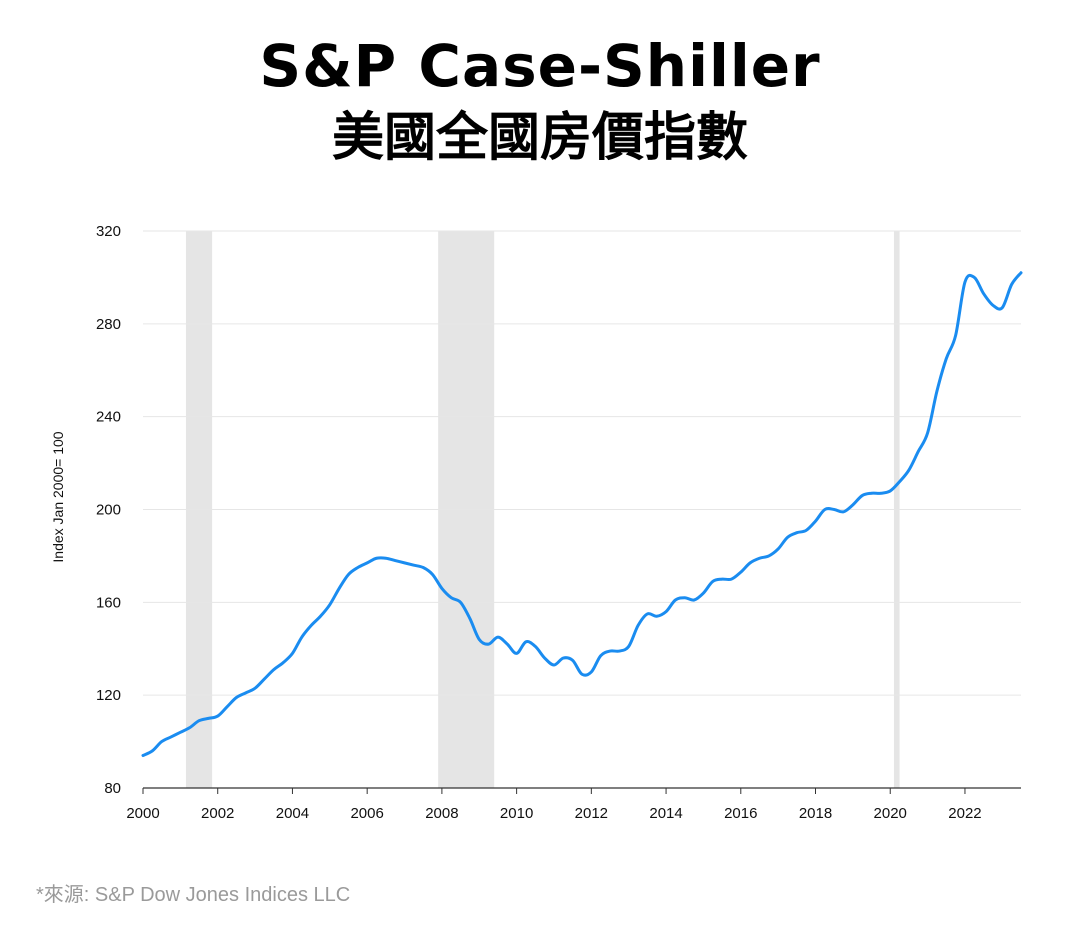 The image size is (1080, 933). What do you see at coordinates (890, 813) in the screenshot?
I see `x-tick-label: 2020` at bounding box center [890, 813].